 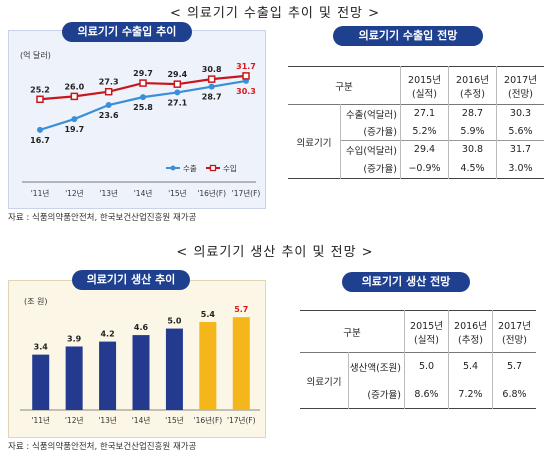 I want to click on table-cell: 29.4, so click(x=424, y=150).